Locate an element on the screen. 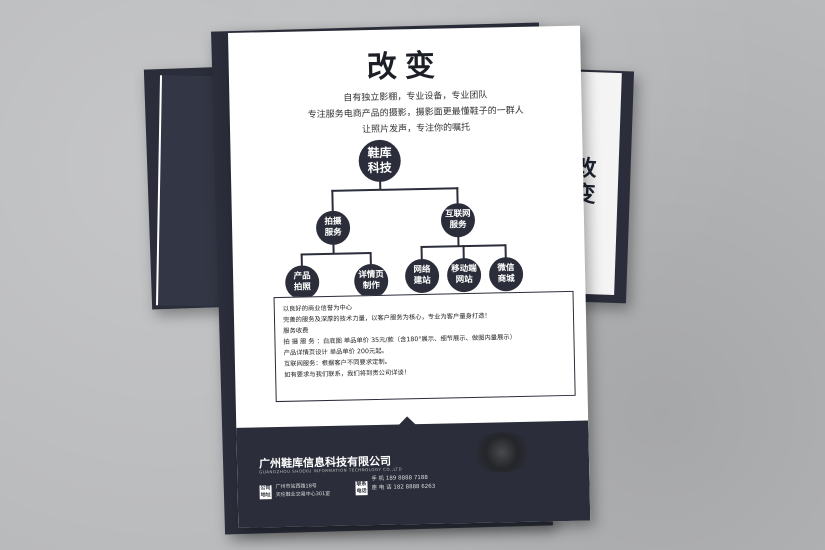 This screenshot has width=825, height=550. camera-image is located at coordinates (502, 452).